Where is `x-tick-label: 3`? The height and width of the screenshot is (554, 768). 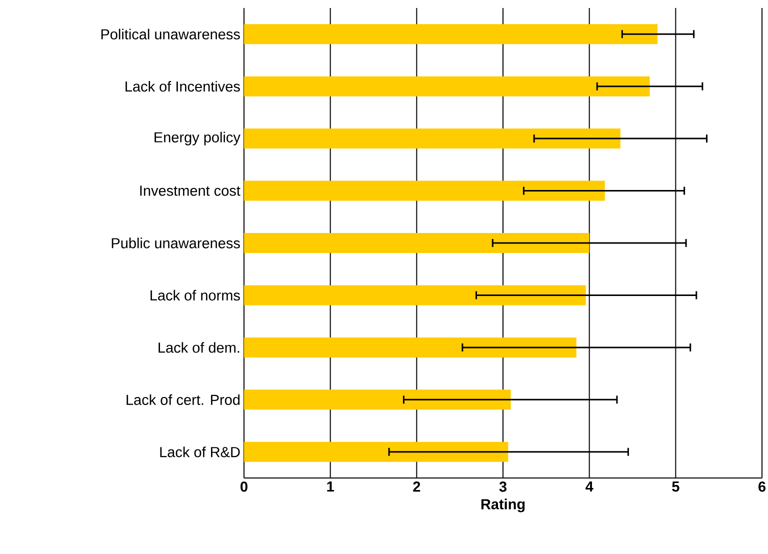
x-tick-label: 3 is located at coordinates (503, 487).